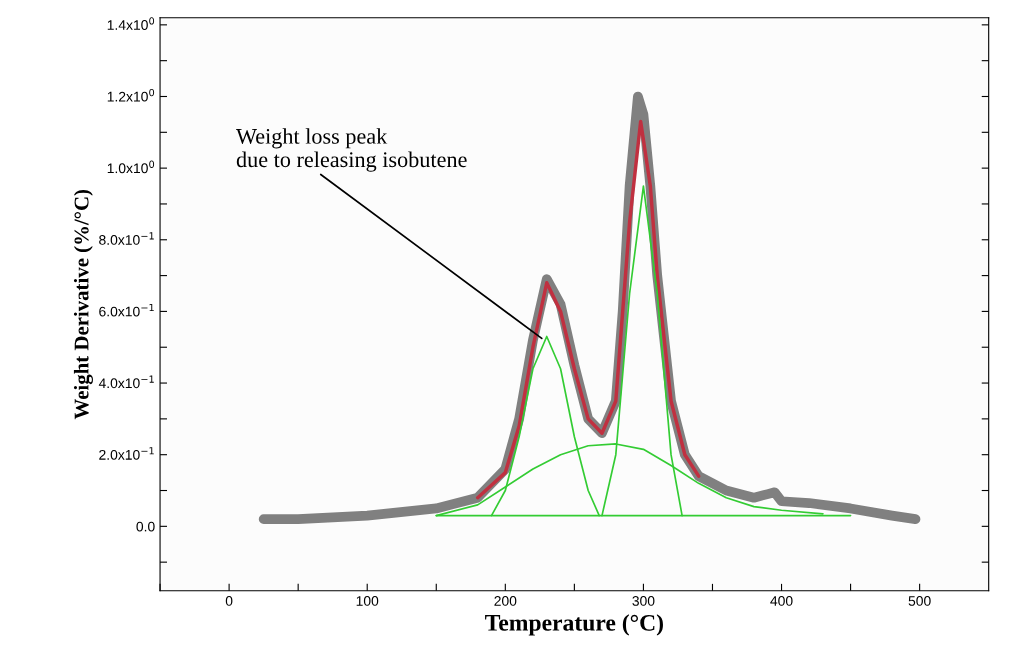  Describe the element at coordinates (126, 310) in the screenshot. I see `y-tick-label: 6.0x10$^{−1}$` at that location.